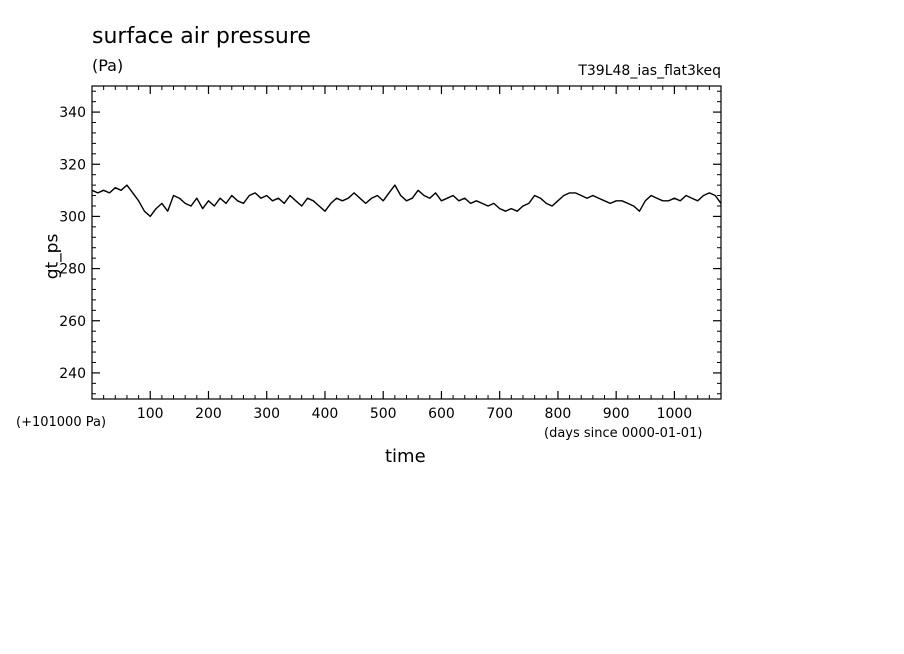 This screenshot has height=654, width=904. I want to click on y-tick-label: 280, so click(72, 270).